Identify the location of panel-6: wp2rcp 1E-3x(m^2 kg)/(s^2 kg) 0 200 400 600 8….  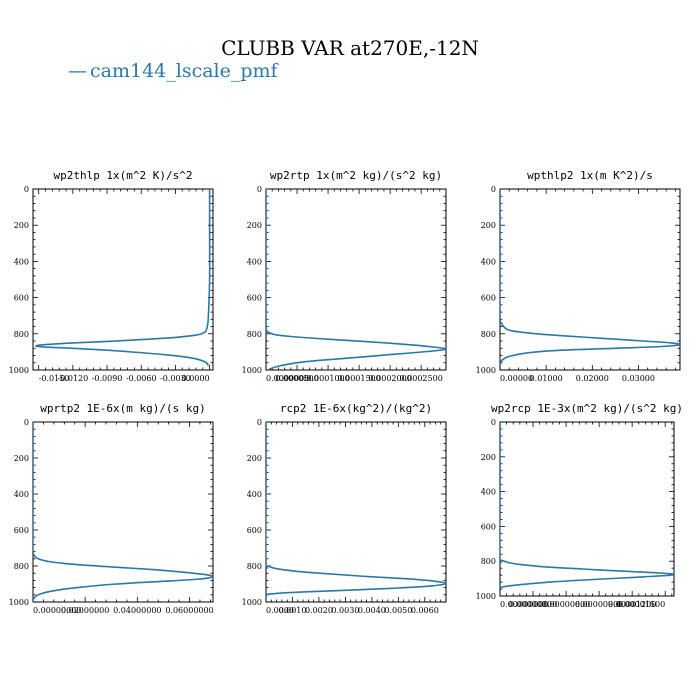
(579, 505).